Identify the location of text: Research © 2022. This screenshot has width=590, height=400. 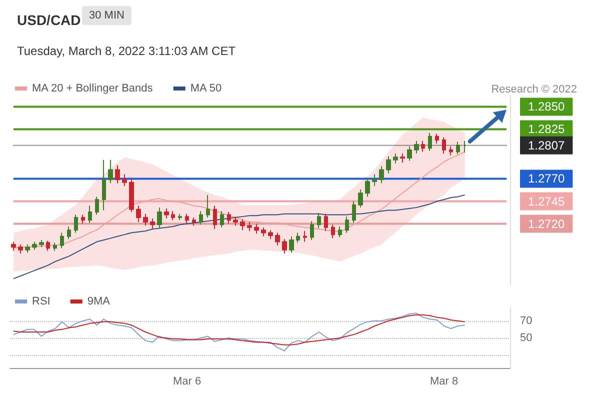
(534, 90).